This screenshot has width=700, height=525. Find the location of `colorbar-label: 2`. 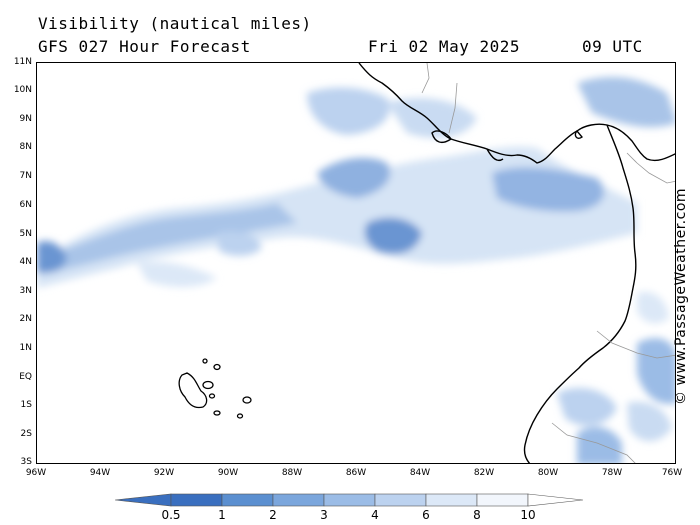

colorbar-label: 2 is located at coordinates (273, 515).